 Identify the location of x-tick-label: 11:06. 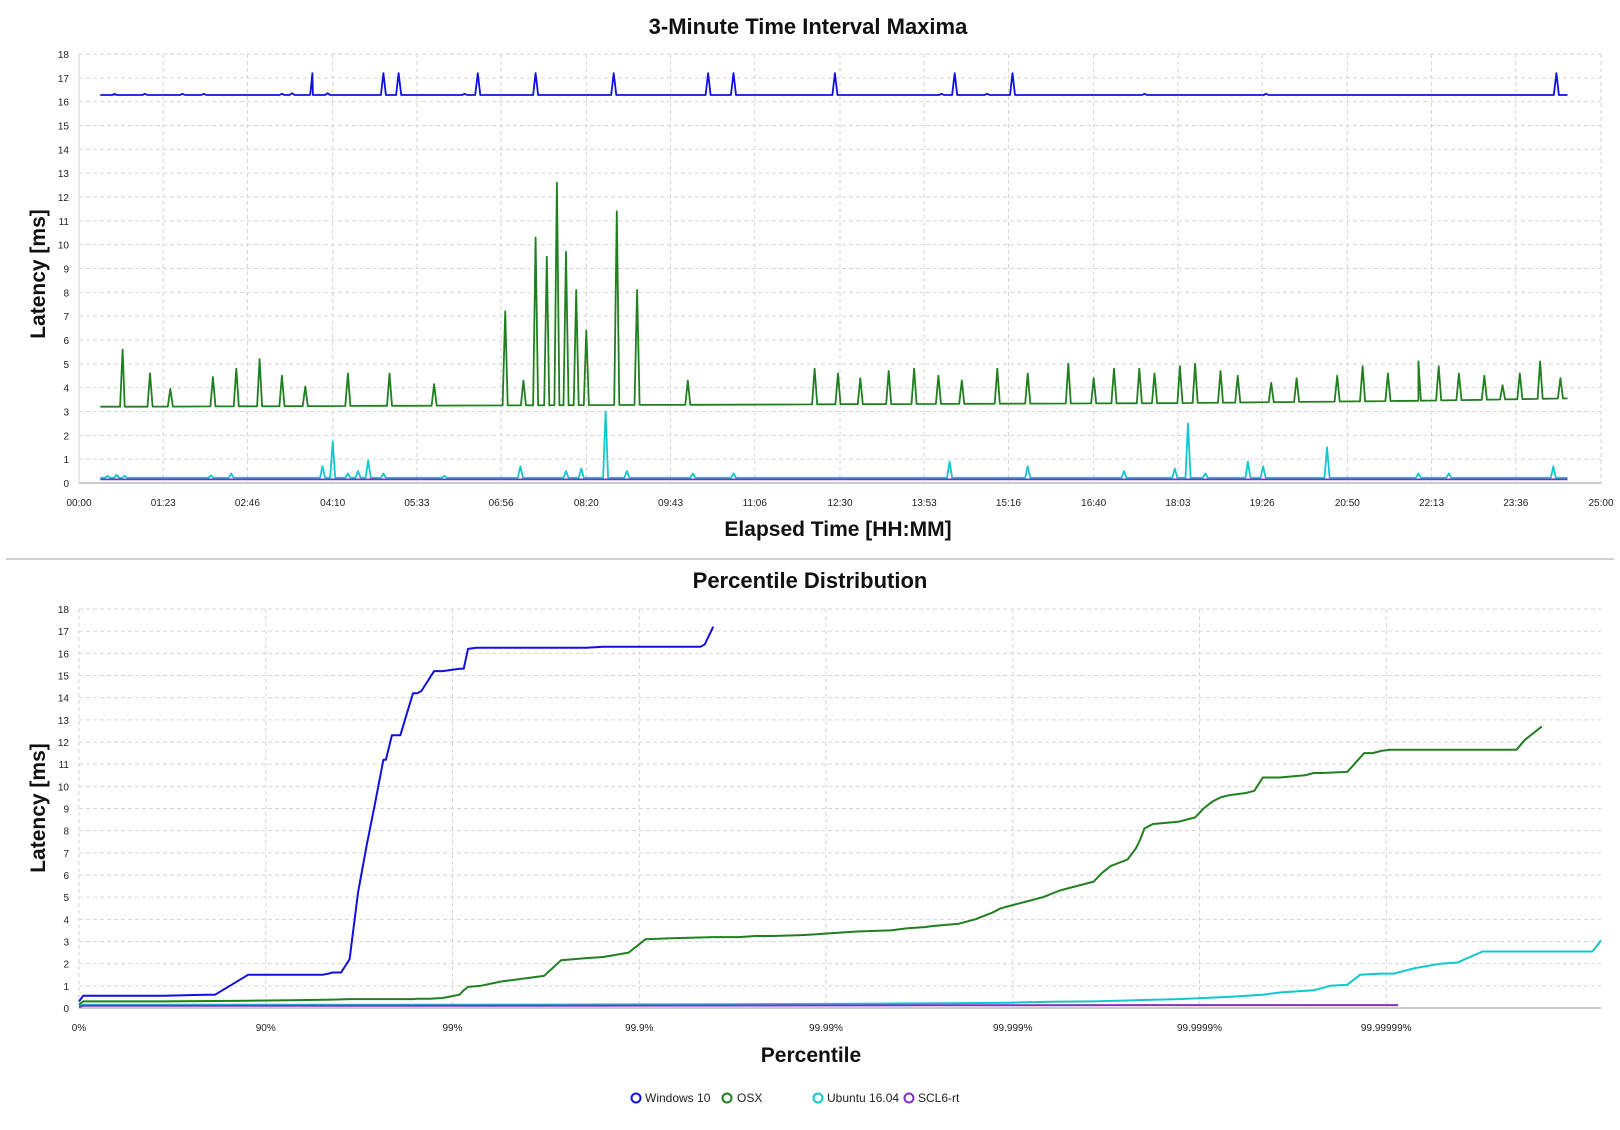
(755, 503).